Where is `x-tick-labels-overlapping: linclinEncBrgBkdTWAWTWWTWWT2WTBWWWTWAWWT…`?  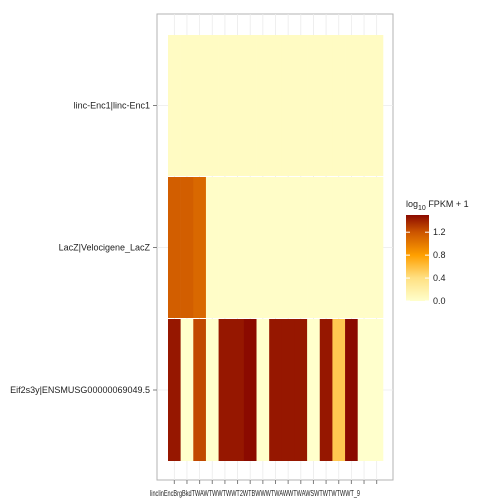
x-tick-labels-overlapping: linclinEncBrgBkdTWAWTWWTWWT2WTBWWWTWAWWT… is located at coordinates (255, 493).